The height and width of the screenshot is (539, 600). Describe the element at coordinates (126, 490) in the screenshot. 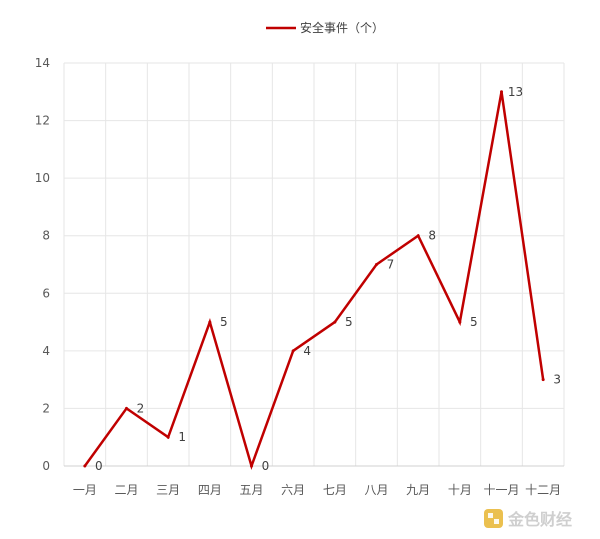

I see `x-tick-label: 二月` at that location.